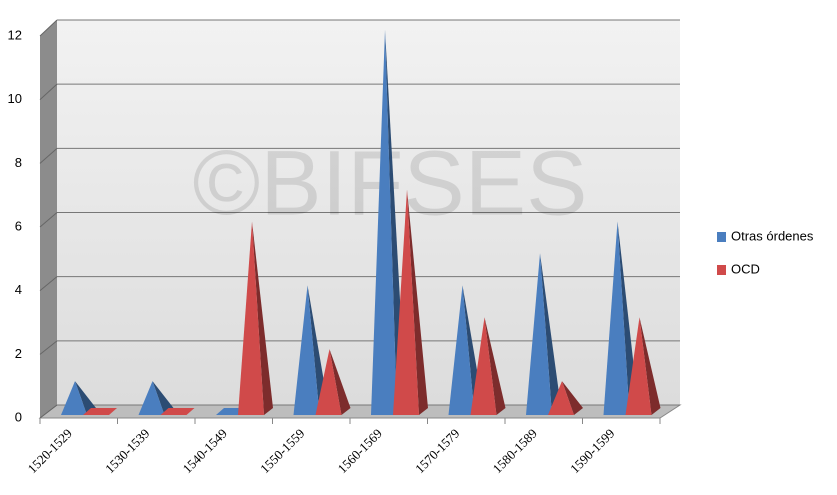  Describe the element at coordinates (18, 162) in the screenshot. I see `y-tick-label: 8` at that location.